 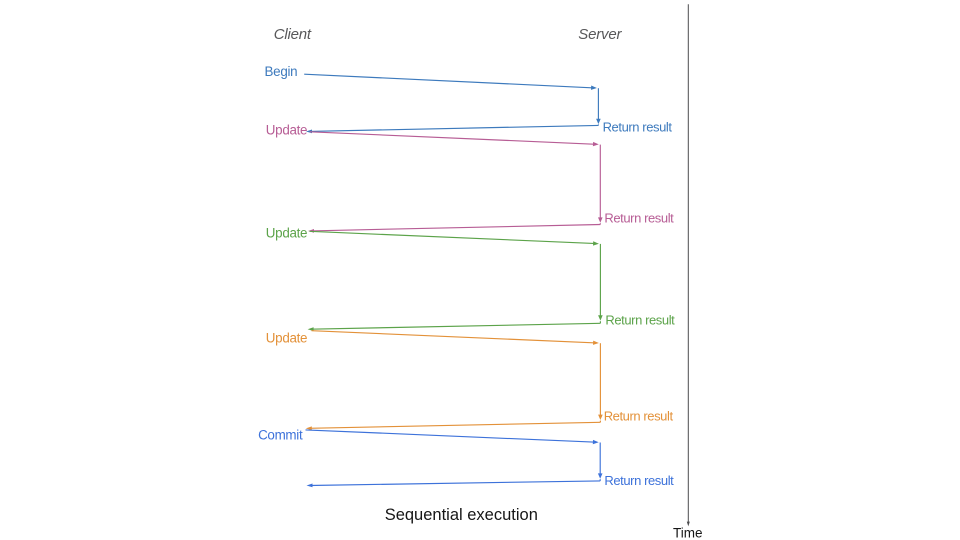 What do you see at coordinates (688, 533) in the screenshot?
I see `svg-text: Time` at bounding box center [688, 533].